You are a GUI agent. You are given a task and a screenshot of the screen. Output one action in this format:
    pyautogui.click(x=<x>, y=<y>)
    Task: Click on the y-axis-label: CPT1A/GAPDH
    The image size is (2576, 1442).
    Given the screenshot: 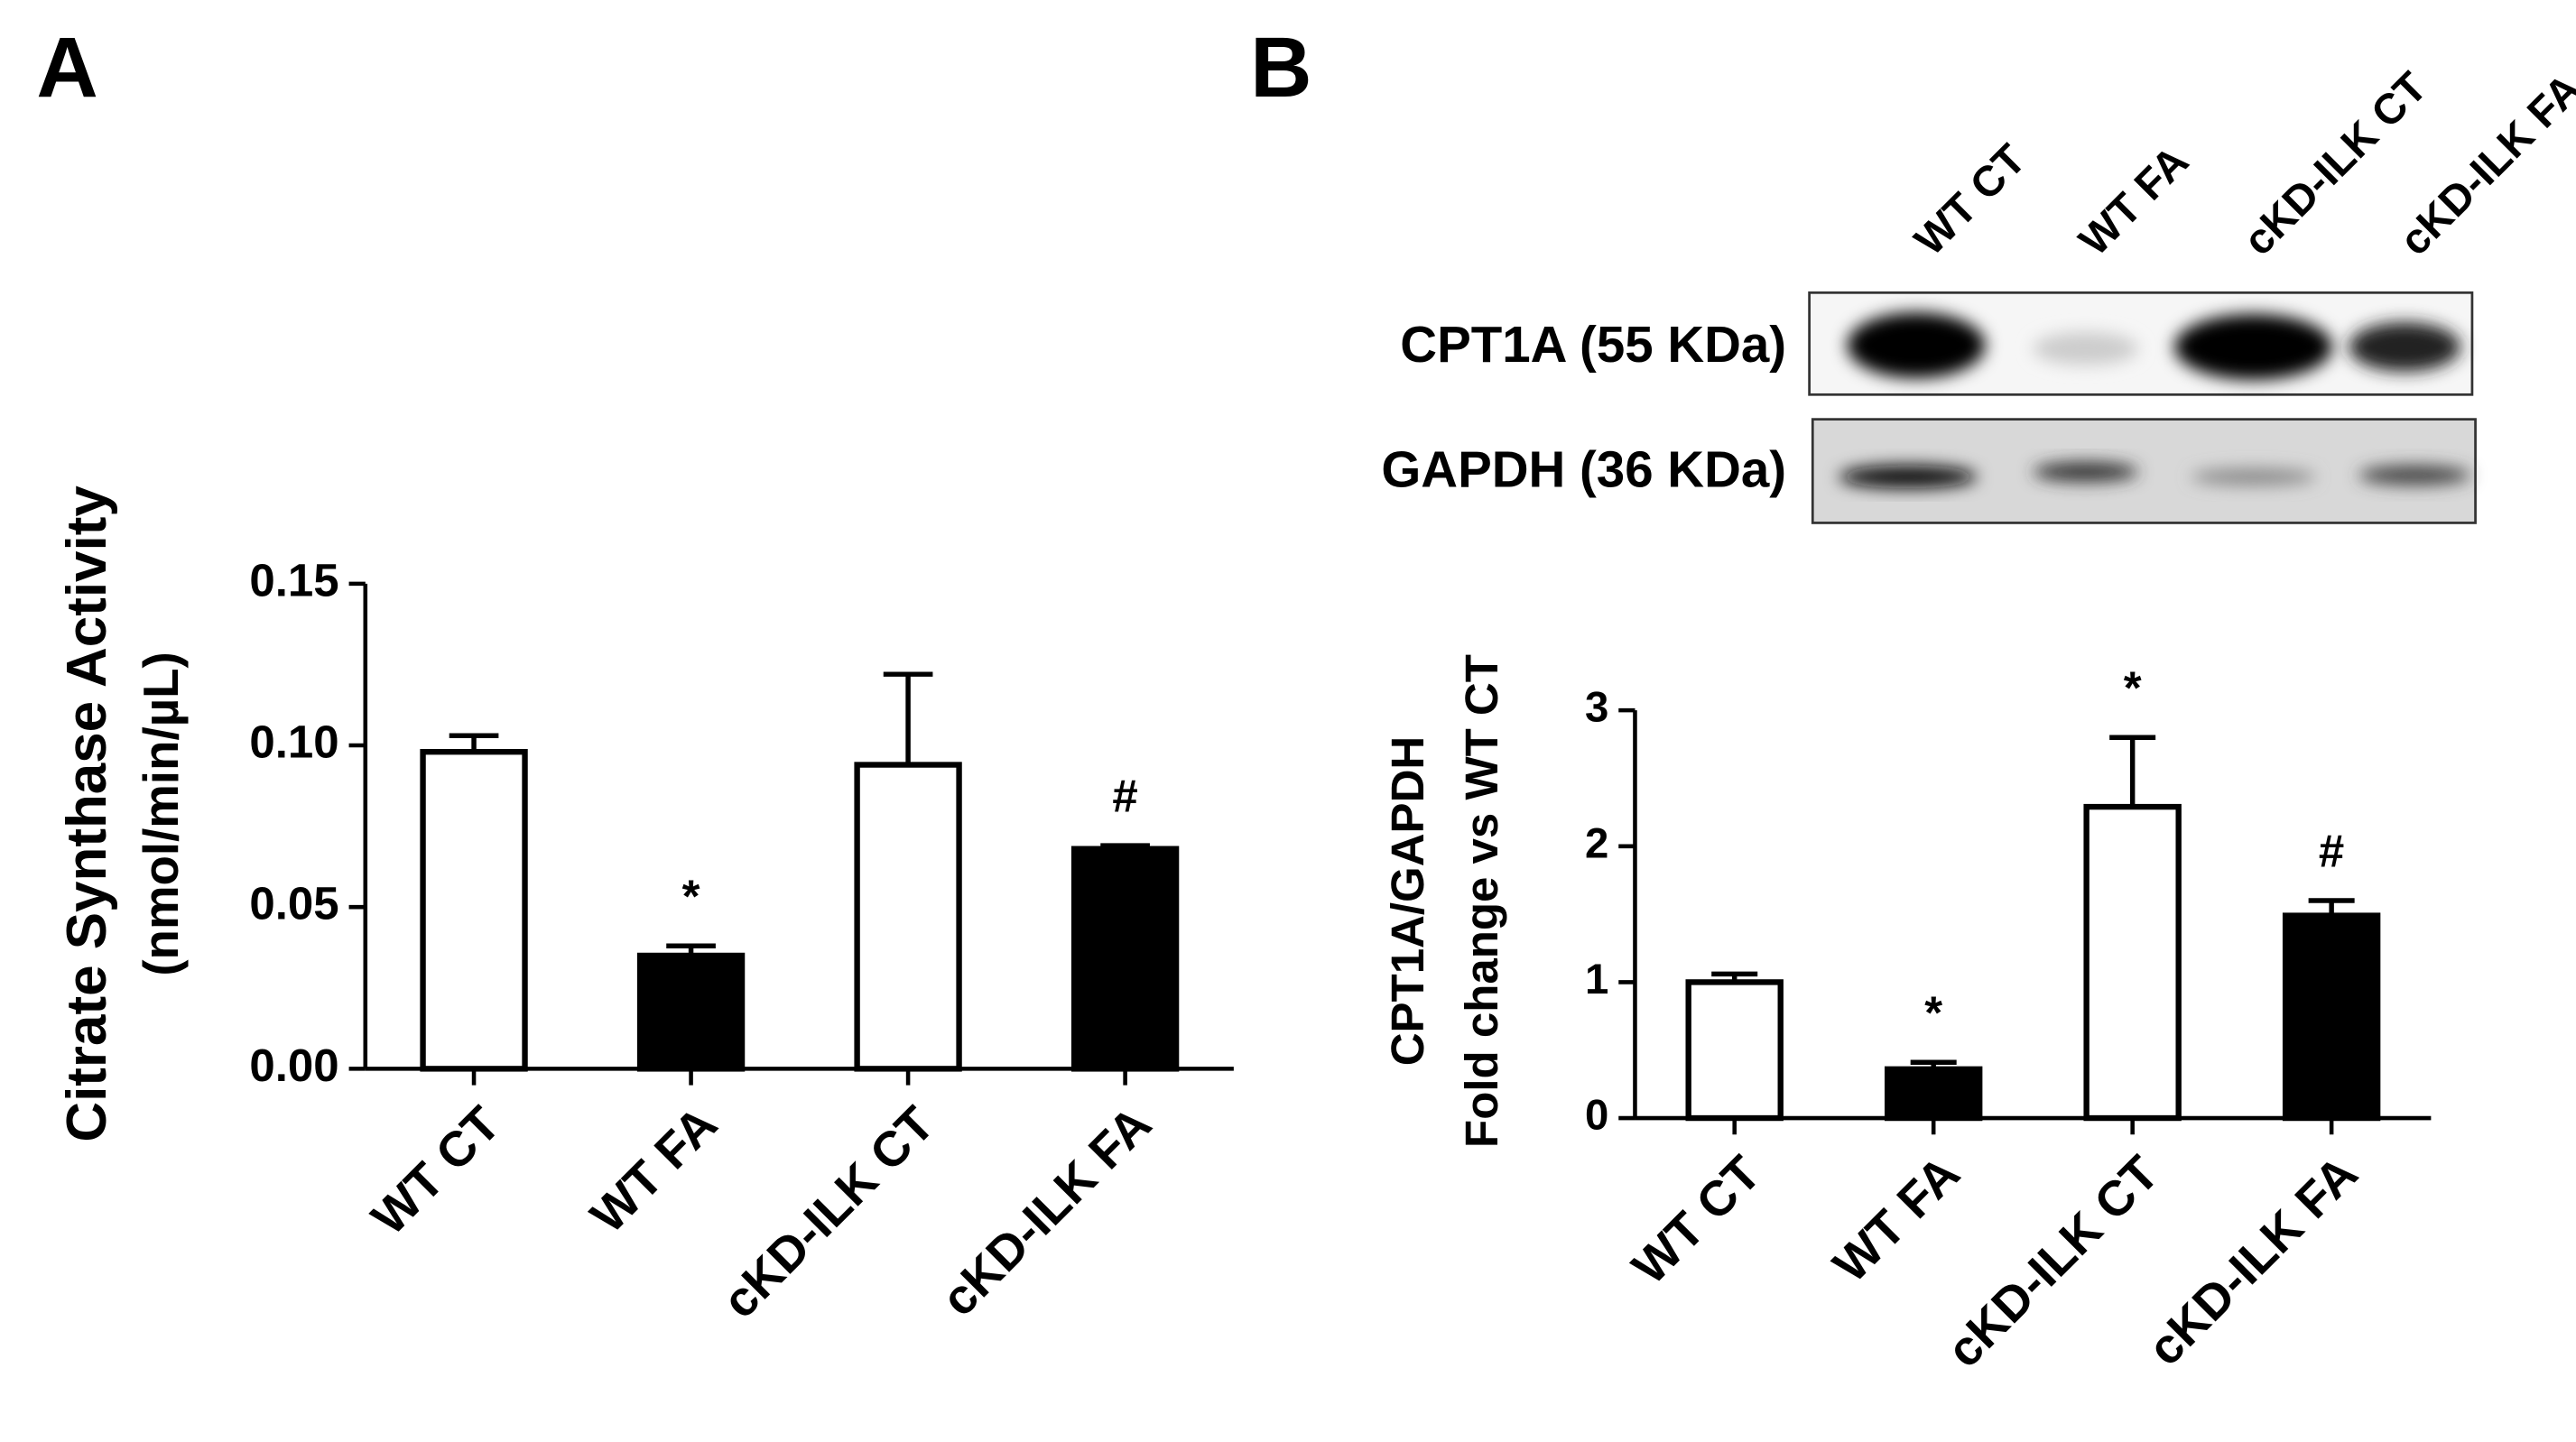 What is the action you would take?
    pyautogui.click(x=1407, y=901)
    